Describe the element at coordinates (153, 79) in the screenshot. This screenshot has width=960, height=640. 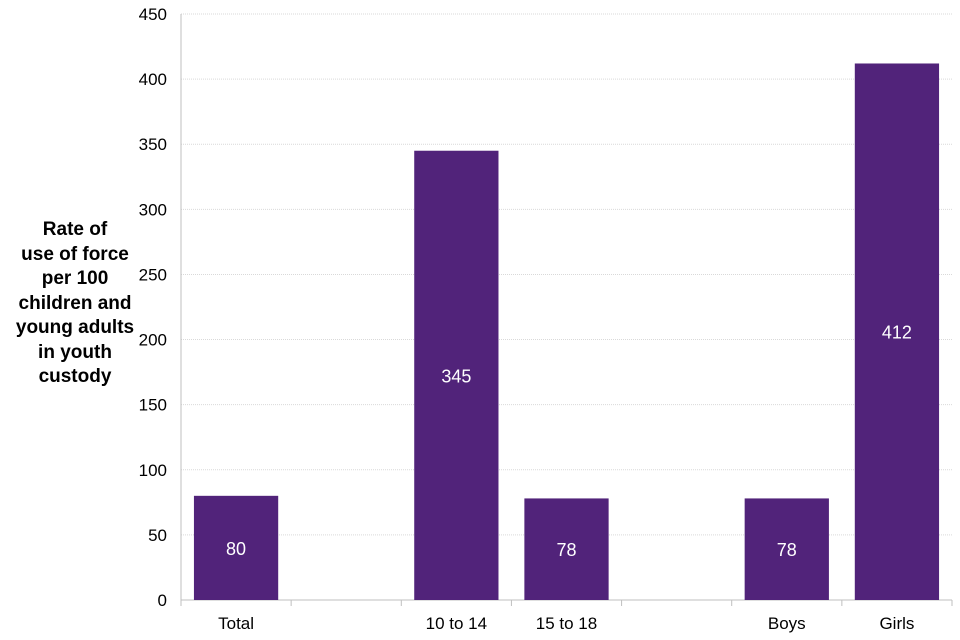
I see `y-tick-label: 400` at that location.